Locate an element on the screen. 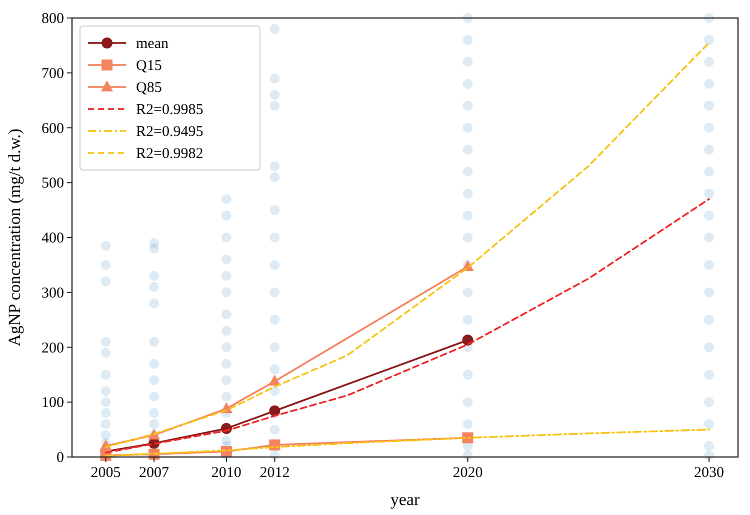 The image size is (750, 515). x-tick-label: 2012 is located at coordinates (275, 473).